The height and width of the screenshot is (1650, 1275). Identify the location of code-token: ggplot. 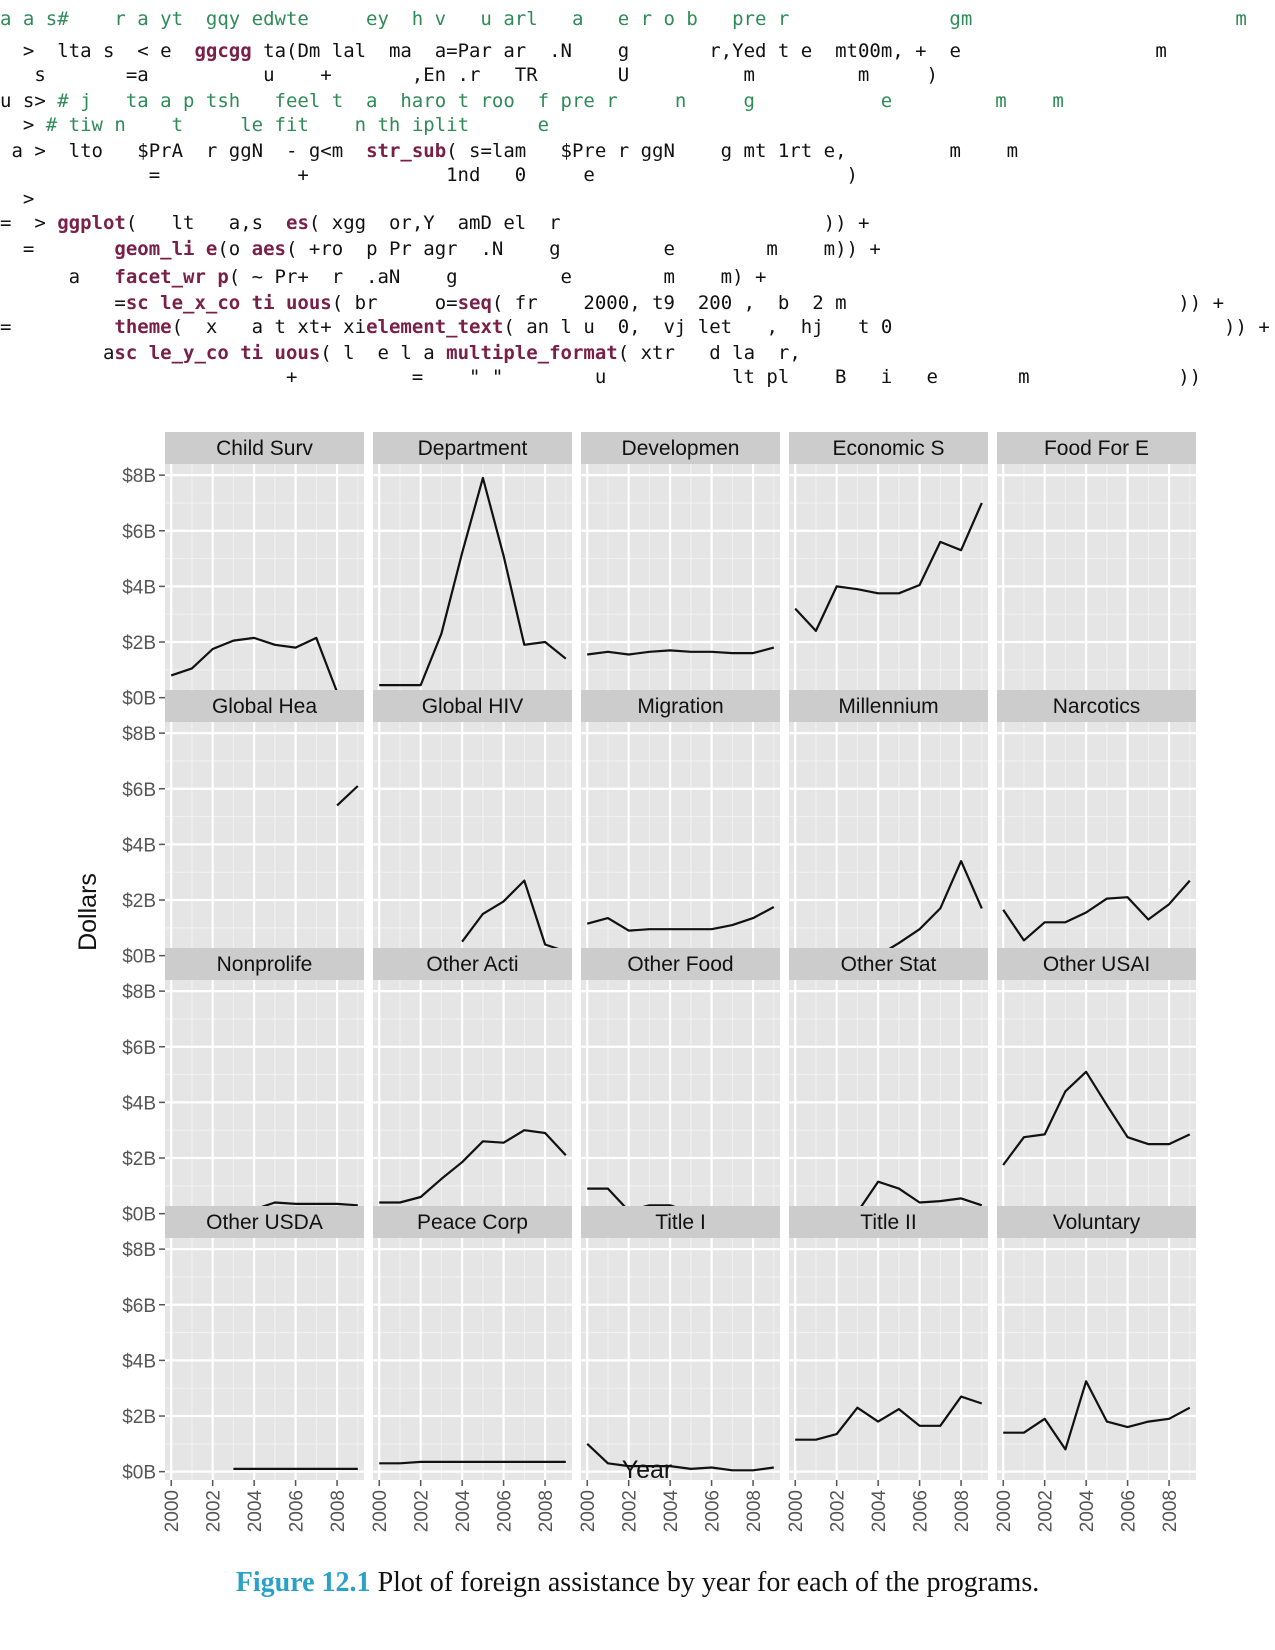
(91, 223).